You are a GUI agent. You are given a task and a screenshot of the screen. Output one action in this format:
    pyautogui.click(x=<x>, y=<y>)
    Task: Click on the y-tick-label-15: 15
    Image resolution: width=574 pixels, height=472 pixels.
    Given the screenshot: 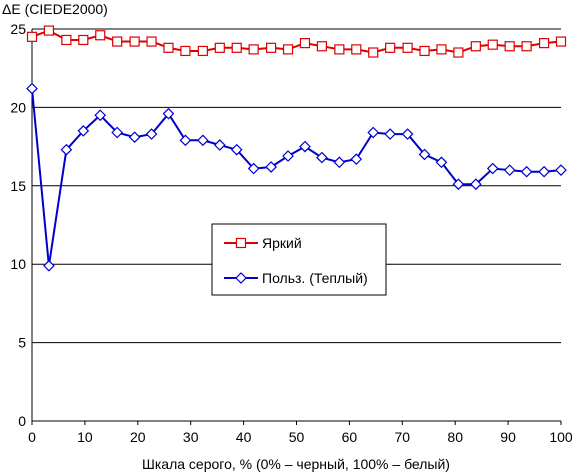 What is the action you would take?
    pyautogui.click(x=18, y=186)
    